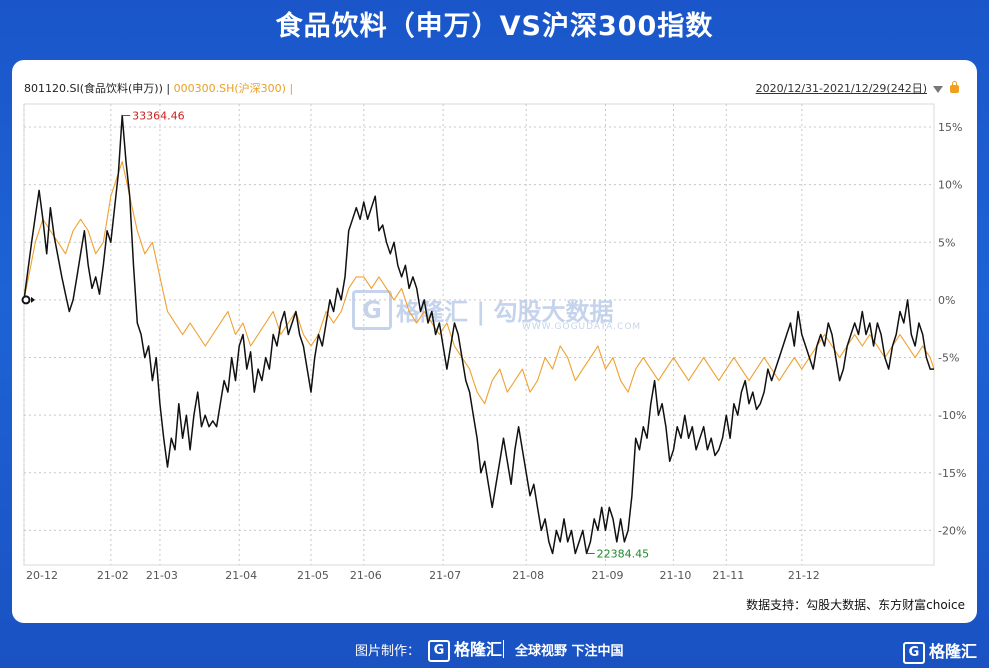 The height and width of the screenshot is (668, 989). Describe the element at coordinates (494, 26) in the screenshot. I see `page-title: 食品饮料（申万）VS沪深300指数` at that location.